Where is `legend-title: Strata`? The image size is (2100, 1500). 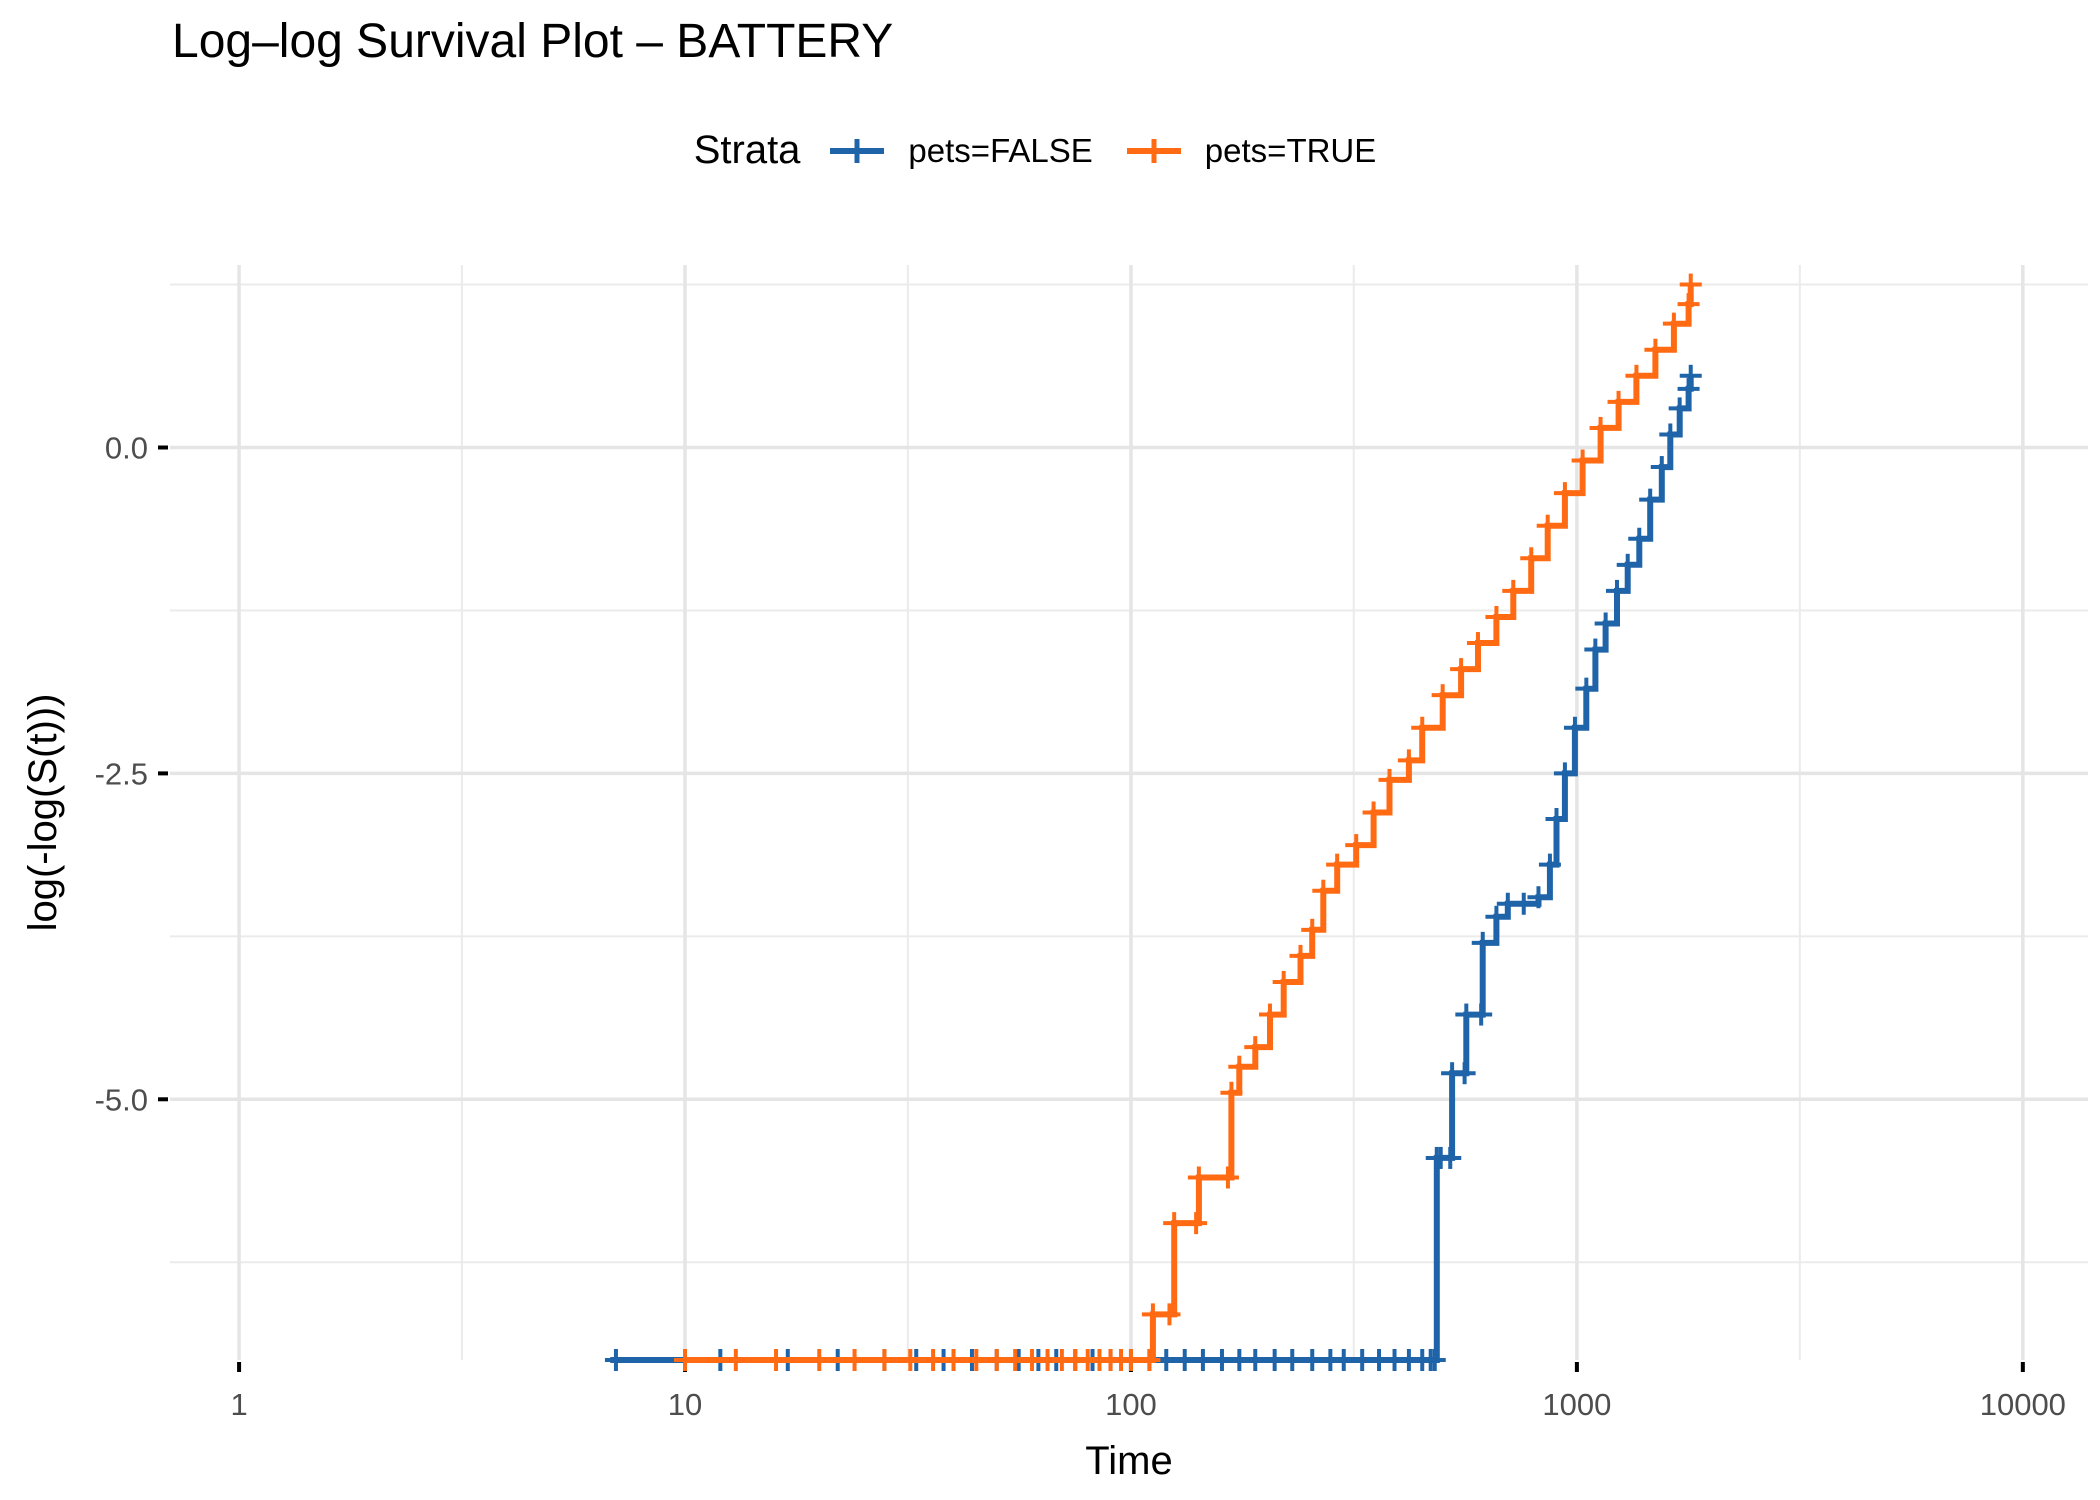
legend-title: Strata is located at coordinates (747, 150).